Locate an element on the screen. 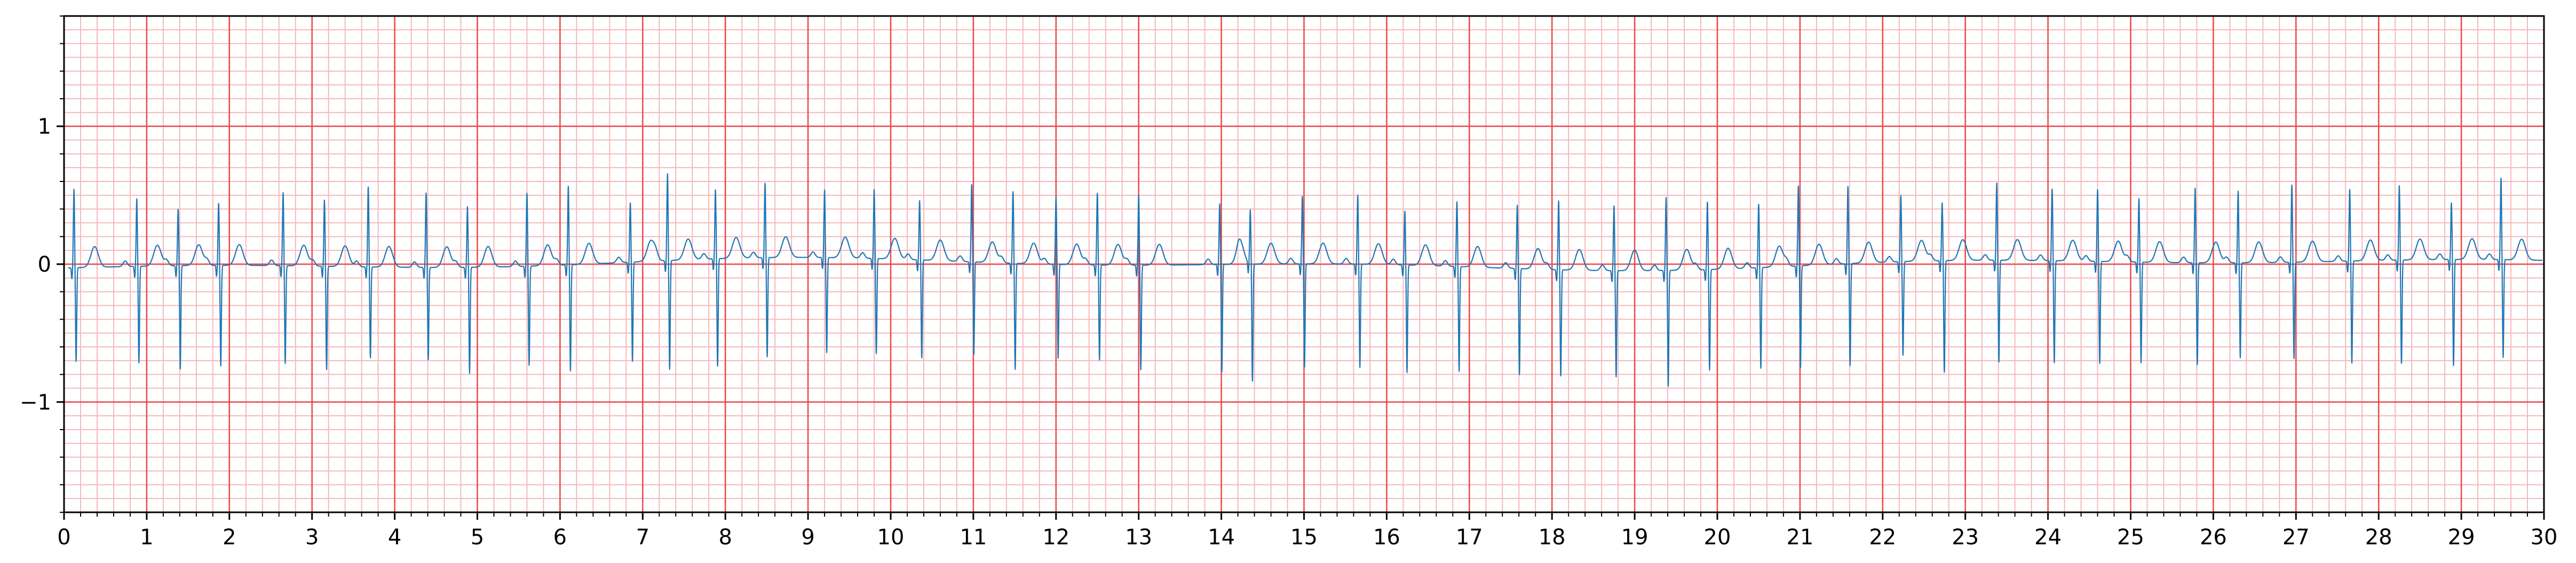 The width and height of the screenshot is (2576, 563). x-tick-label: 3 is located at coordinates (312, 537).